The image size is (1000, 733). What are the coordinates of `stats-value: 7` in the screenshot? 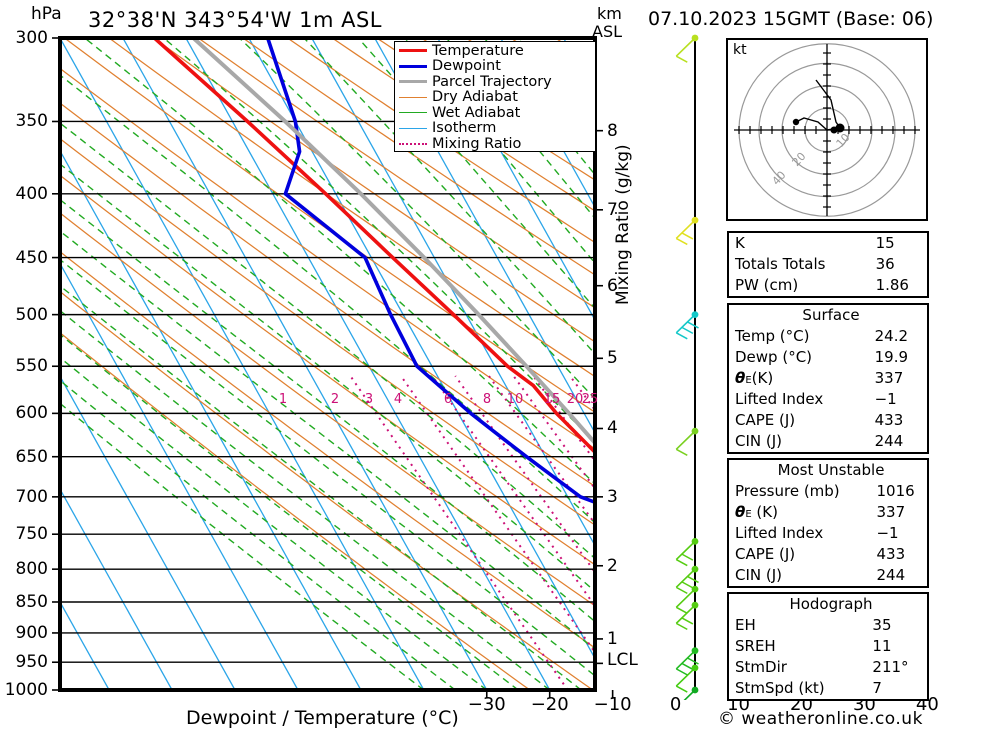 It's located at (877, 688).